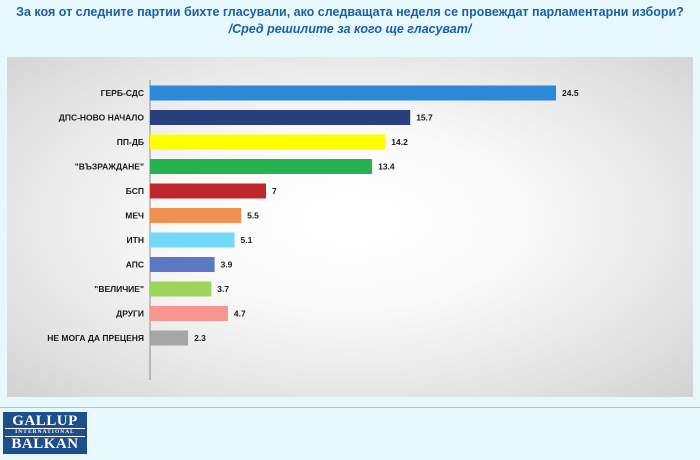 The height and width of the screenshot is (460, 700). Describe the element at coordinates (45, 444) in the screenshot. I see `logo-line-3: BALKAN` at that location.